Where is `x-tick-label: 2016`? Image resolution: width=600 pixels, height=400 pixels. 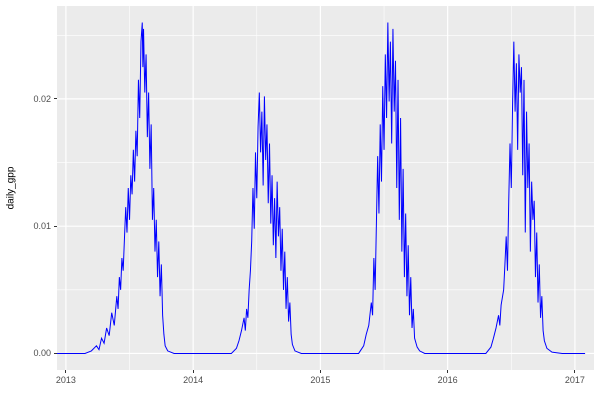 x-tick-label: 2016 is located at coordinates (447, 380).